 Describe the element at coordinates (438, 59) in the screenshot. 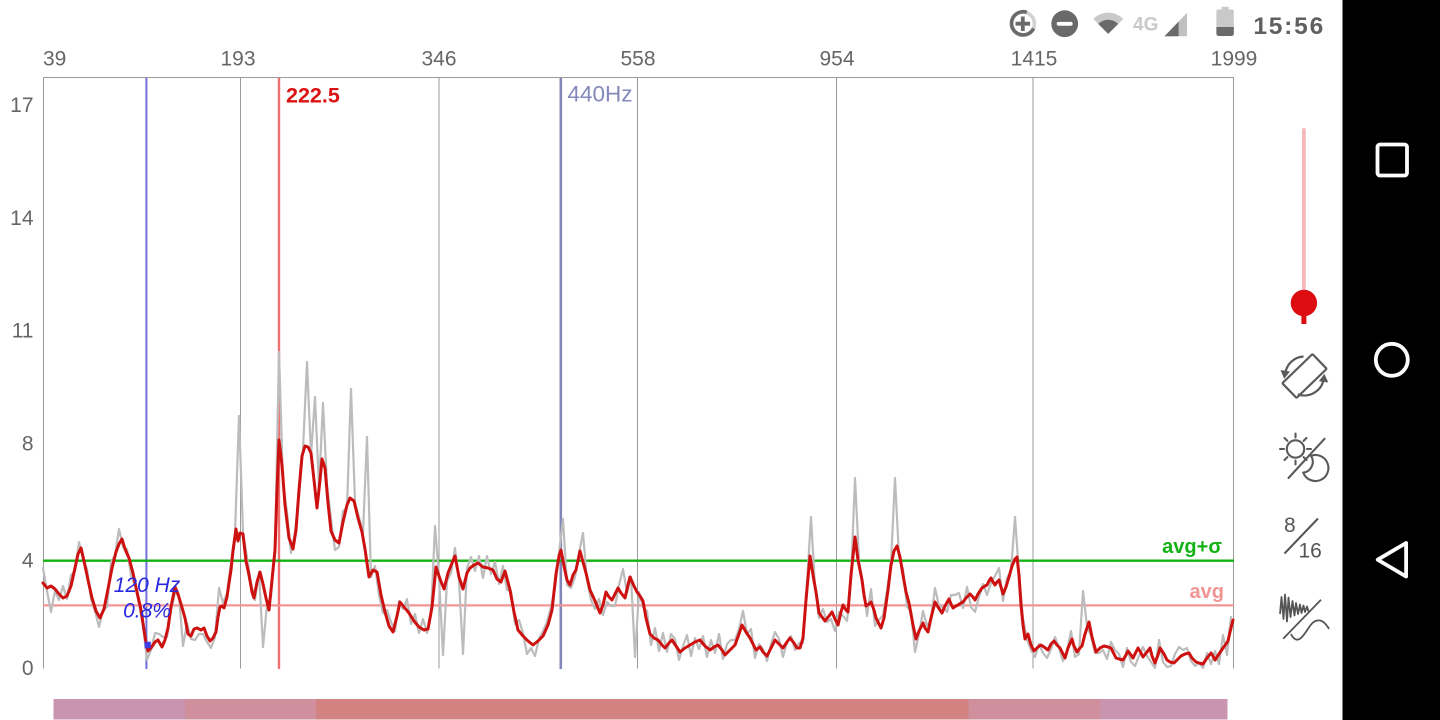

I see `svg-text: 346` at that location.